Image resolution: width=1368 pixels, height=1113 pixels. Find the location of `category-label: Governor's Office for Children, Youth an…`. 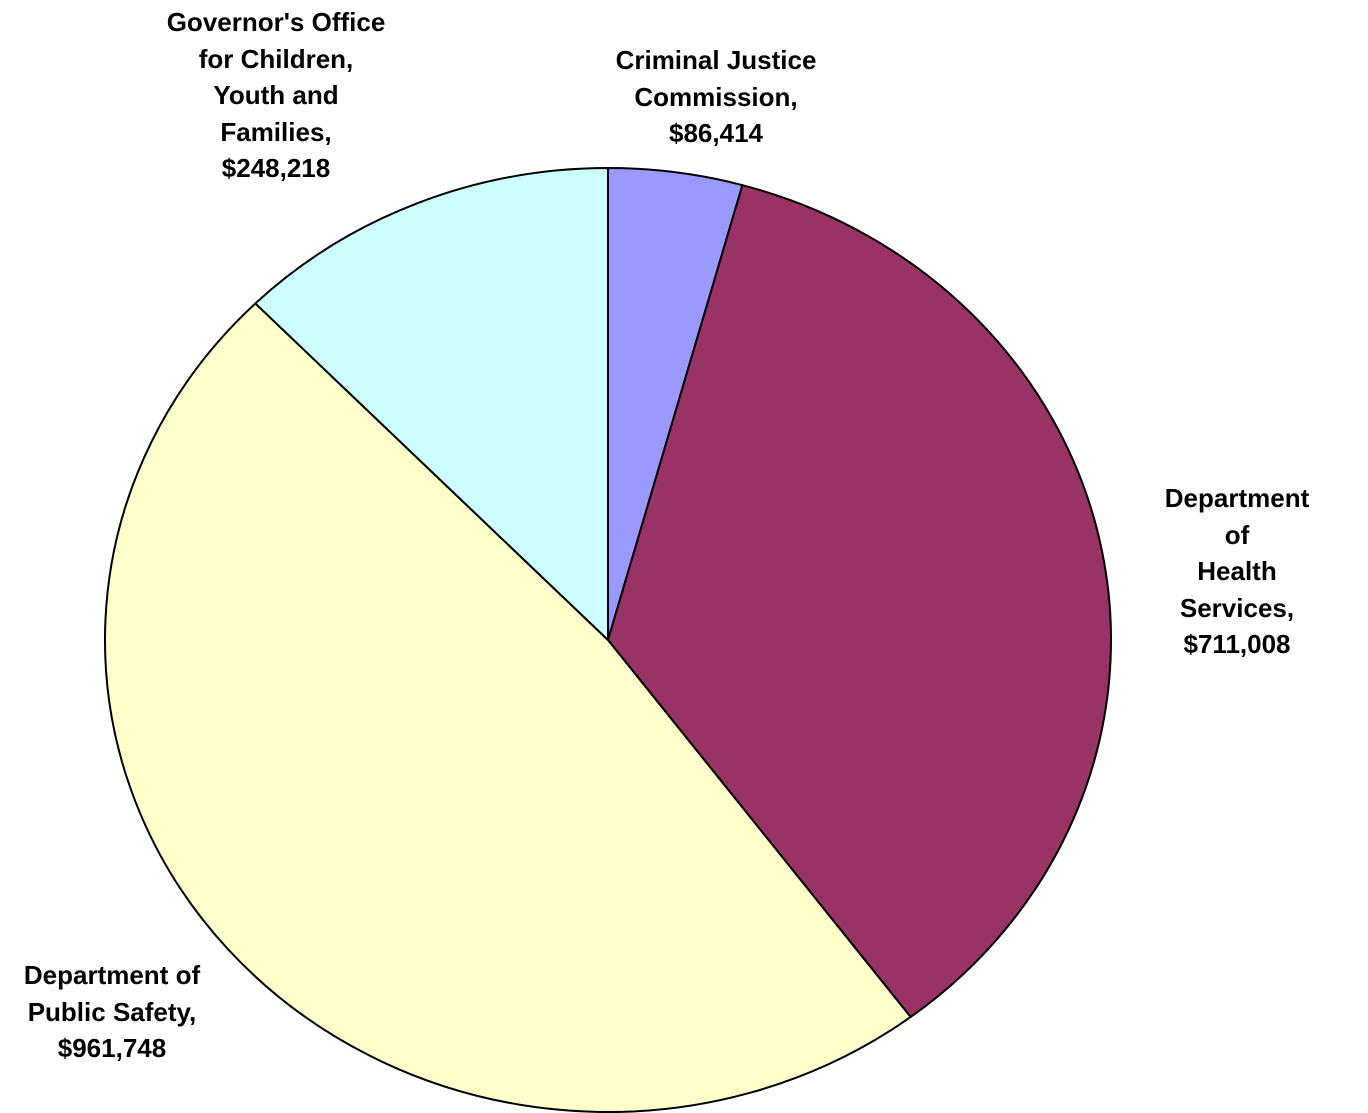

category-label: Governor's Office for Children, Youth an… is located at coordinates (276, 77).